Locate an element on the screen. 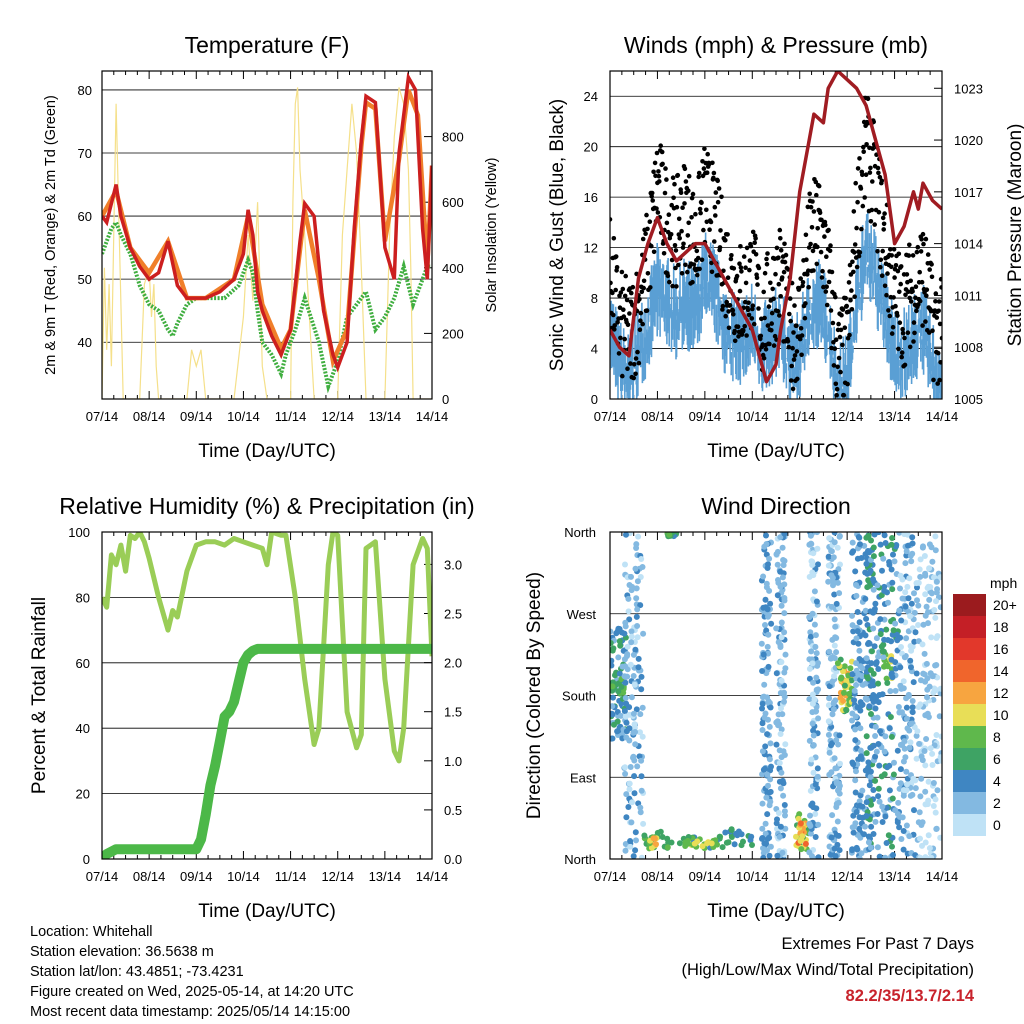 The width and height of the screenshot is (1024, 1024). y-tick-label: 80 is located at coordinates (85, 90).